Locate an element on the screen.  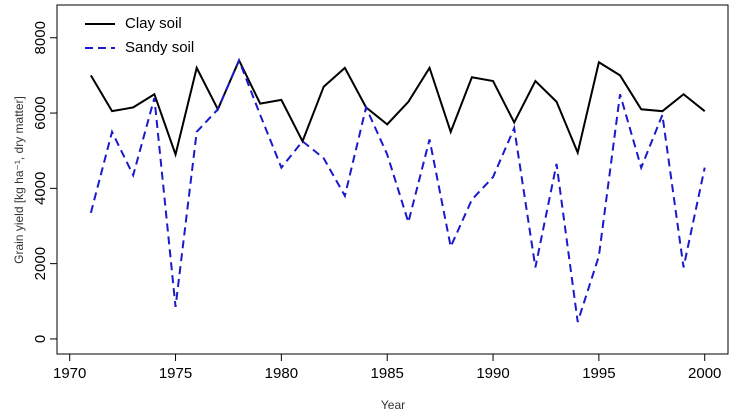
x-tick-label: 1985 is located at coordinates (387, 373).